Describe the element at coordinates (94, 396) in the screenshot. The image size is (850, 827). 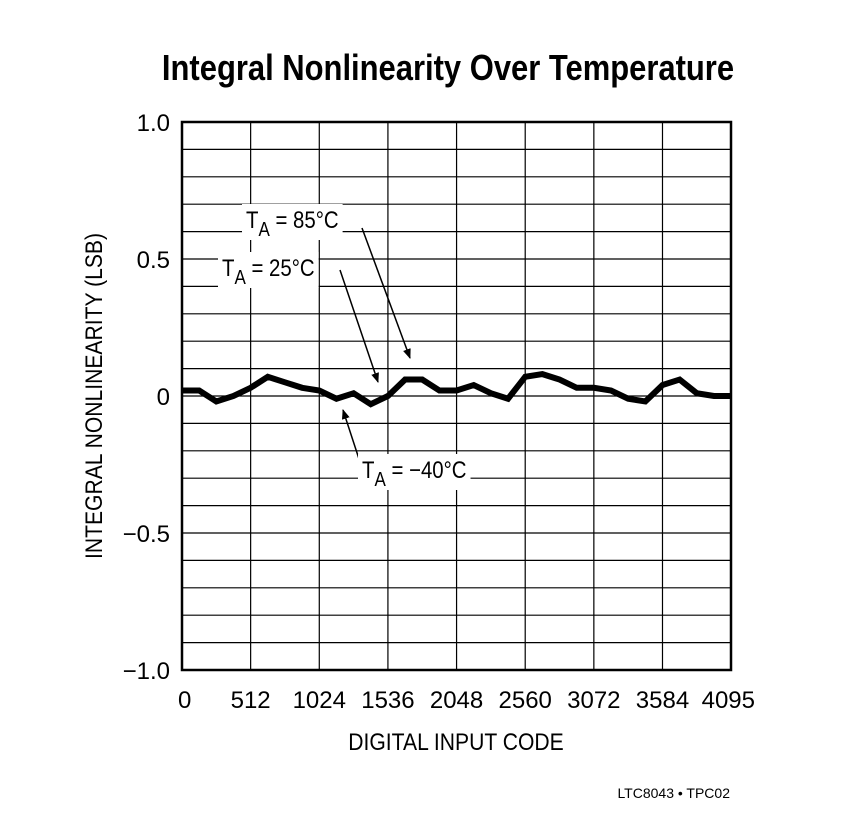
I see `y-axis-label: INTEGRAL NONLINEARITY (LSB)` at that location.